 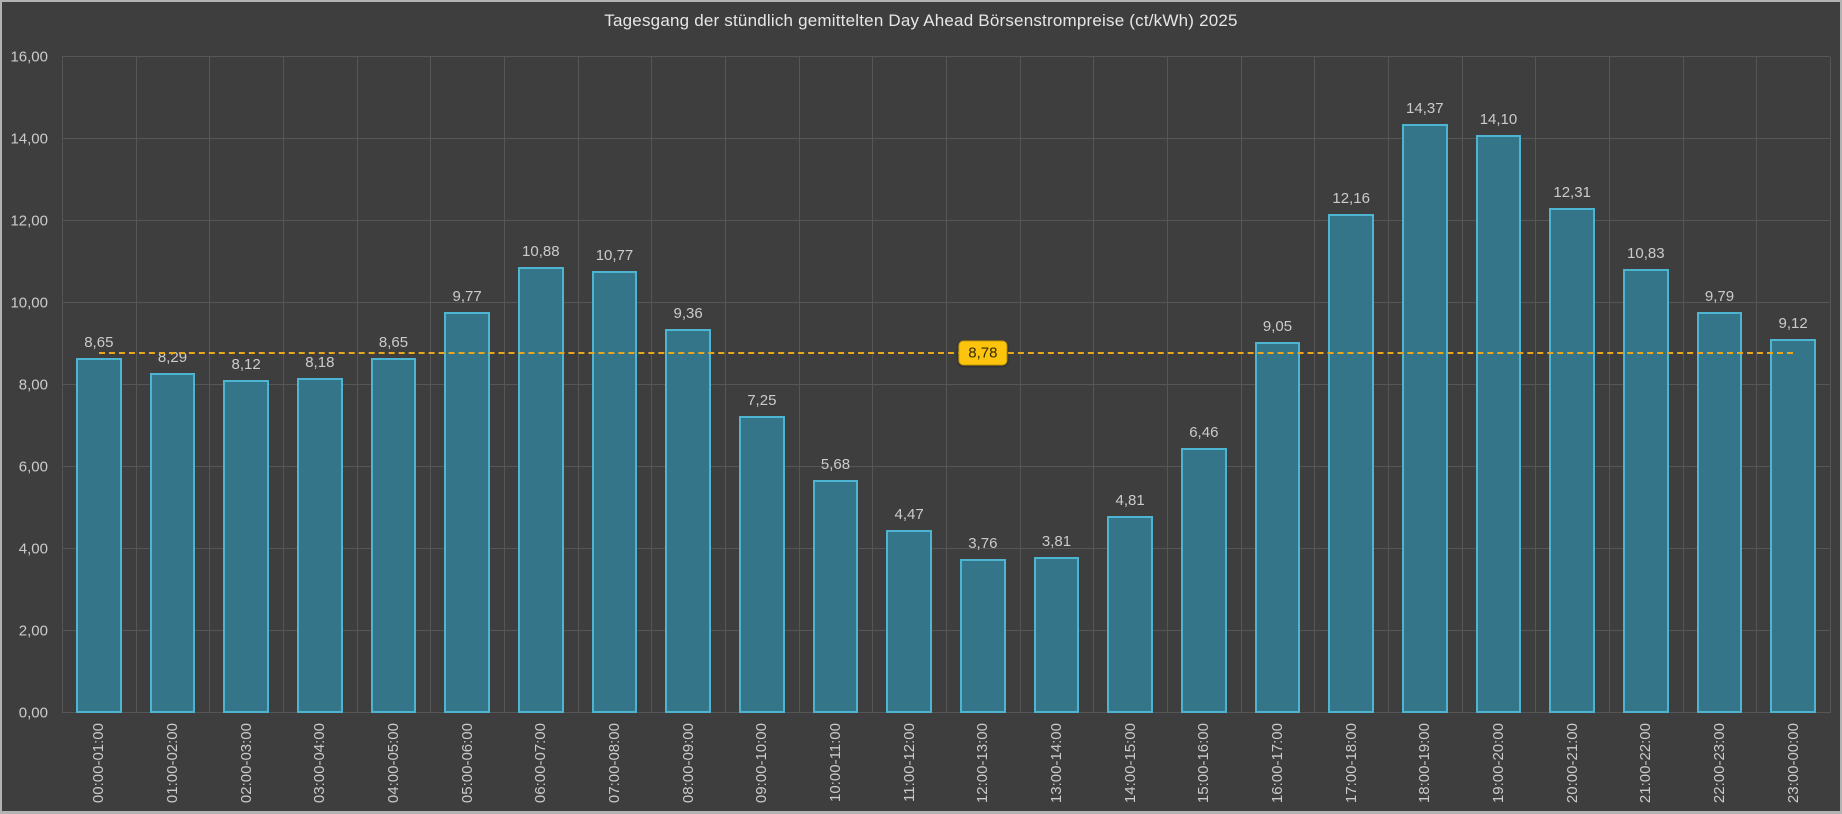 What do you see at coordinates (615, 385) in the screenshot?
I see `bar-column: 10,77` at bounding box center [615, 385].